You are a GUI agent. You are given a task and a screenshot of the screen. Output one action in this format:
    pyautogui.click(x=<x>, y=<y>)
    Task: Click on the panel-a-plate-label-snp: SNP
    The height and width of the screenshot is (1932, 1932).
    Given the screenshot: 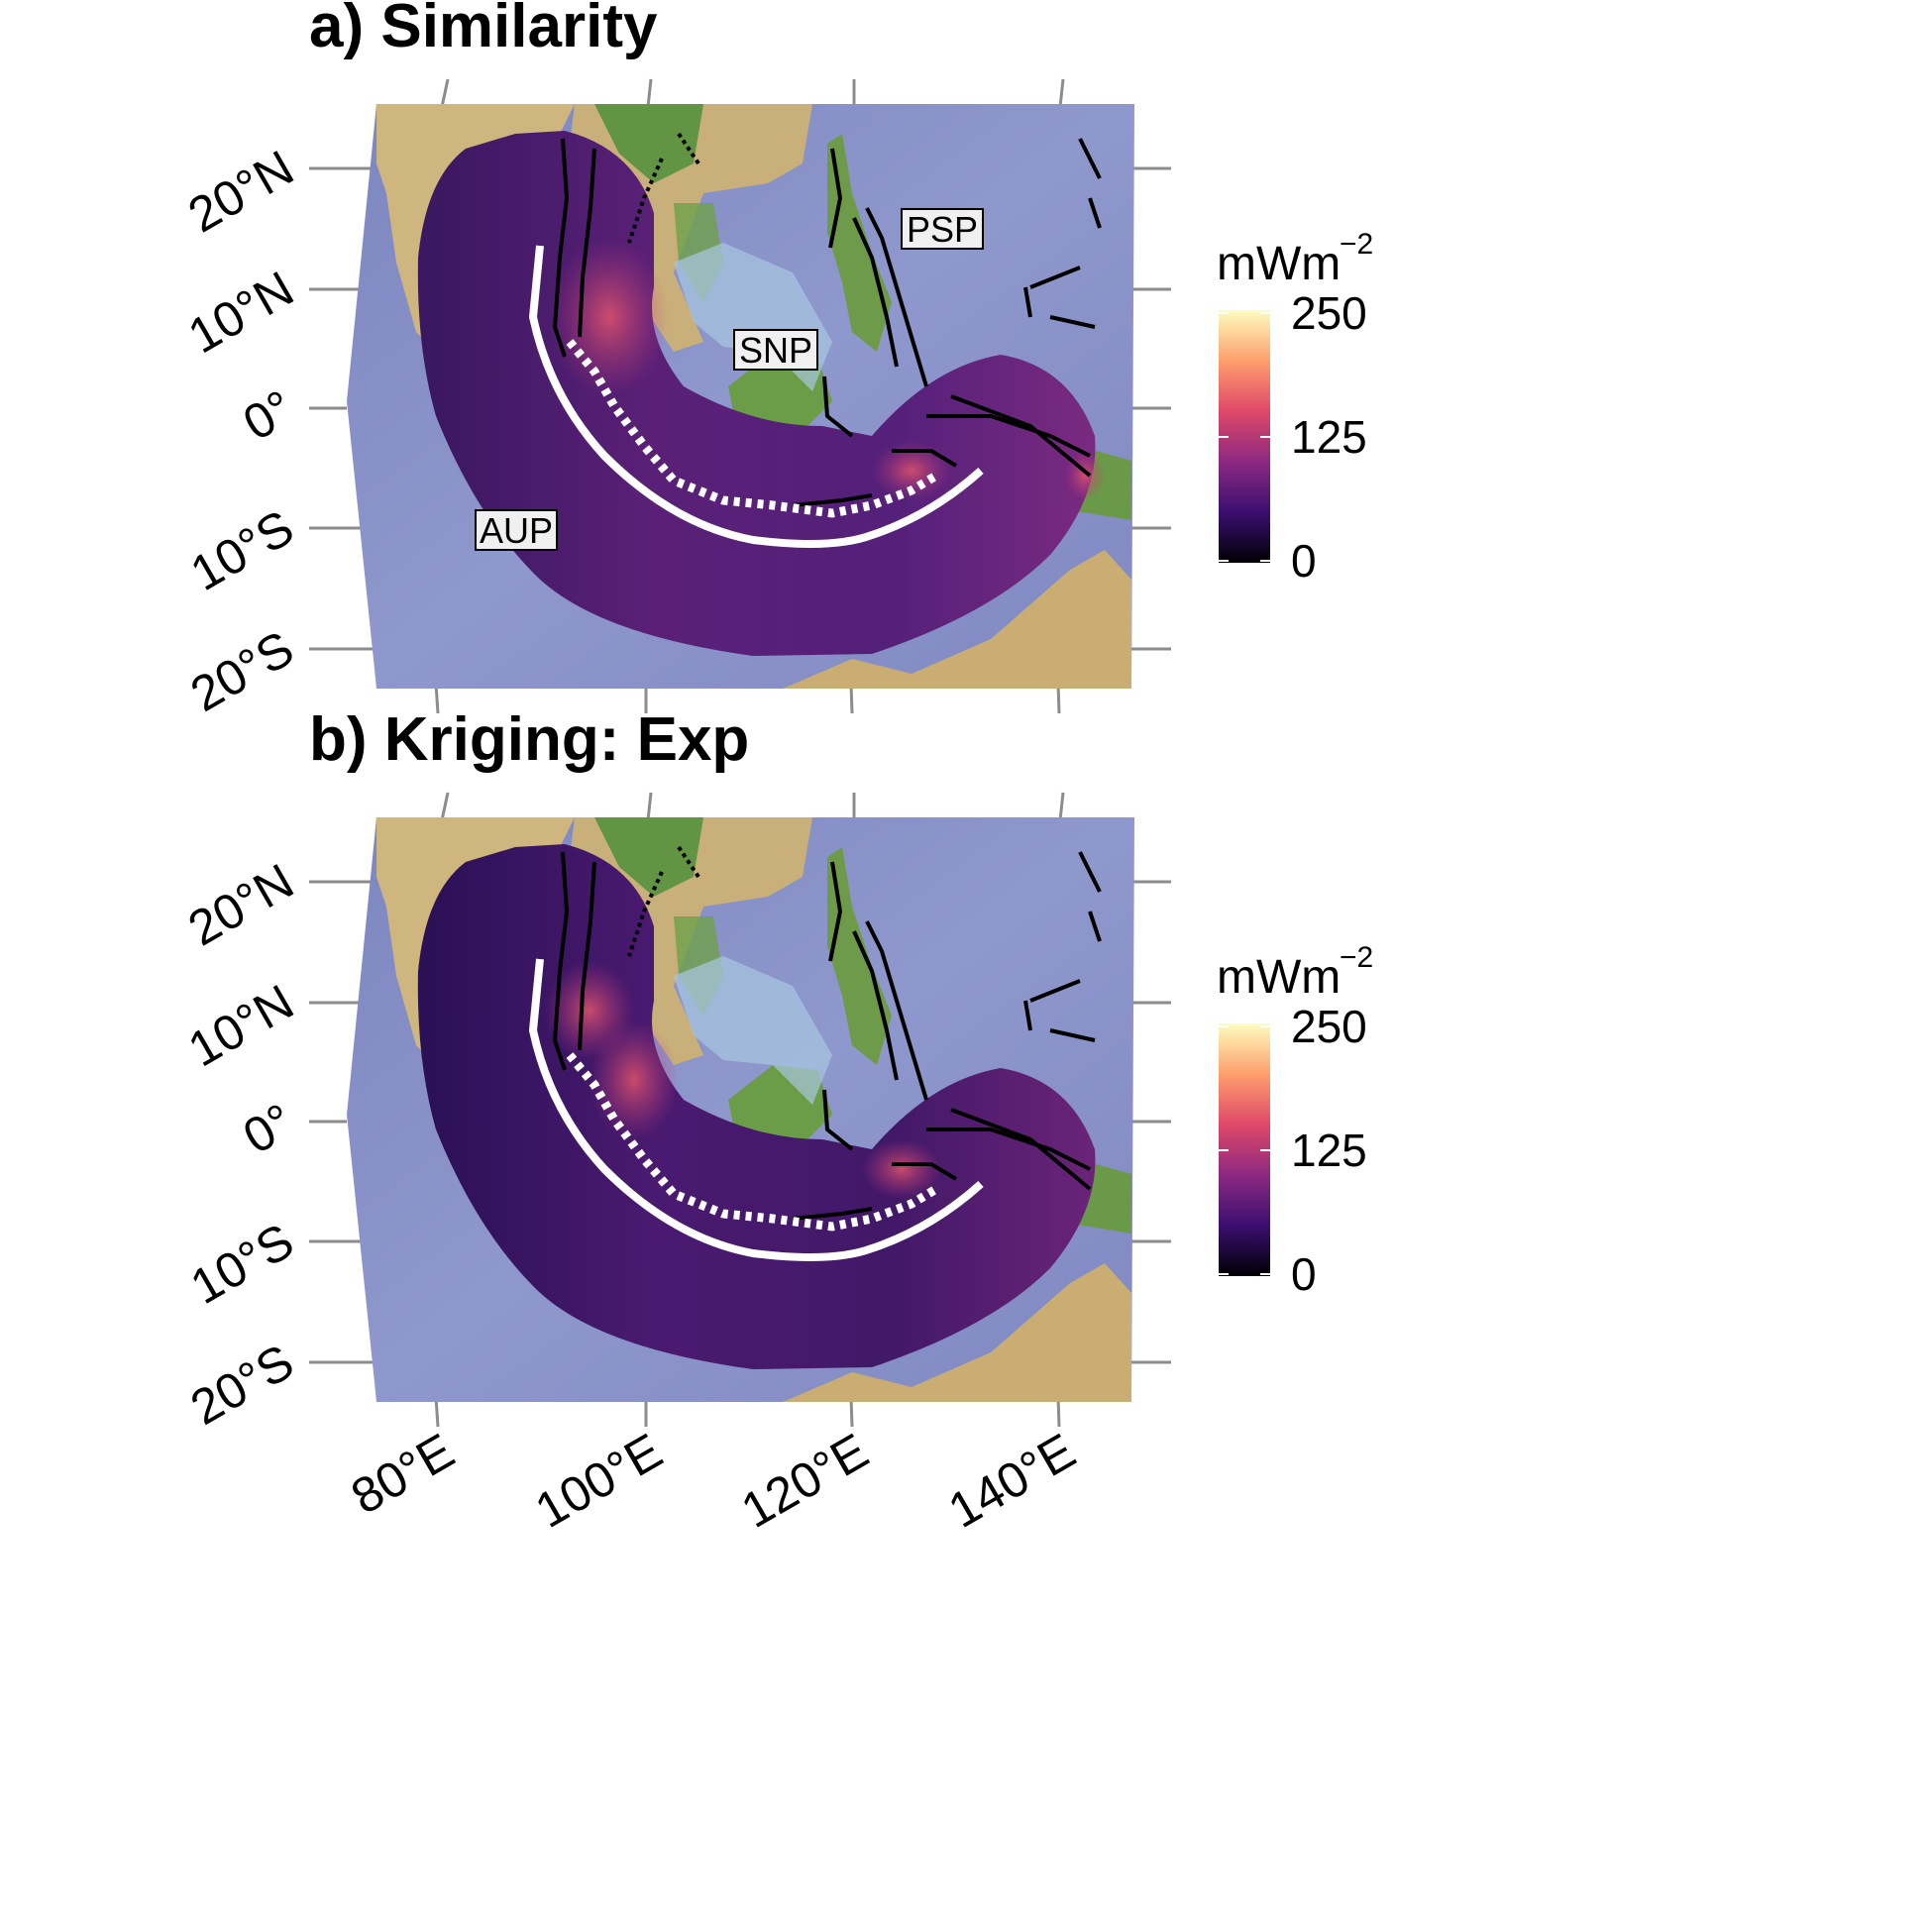 What is the action you would take?
    pyautogui.click(x=775, y=350)
    